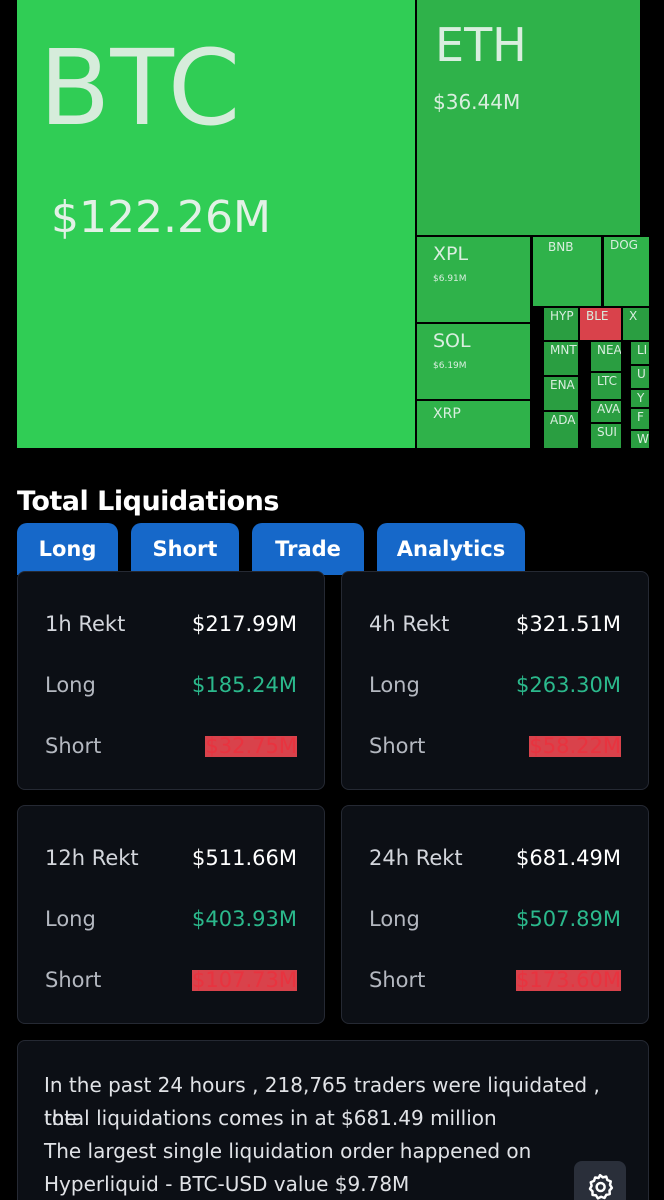 Image resolution: width=664 pixels, height=1200 pixels. What do you see at coordinates (92, 858) in the screenshot?
I see `card-title: 12h Rekt` at bounding box center [92, 858].